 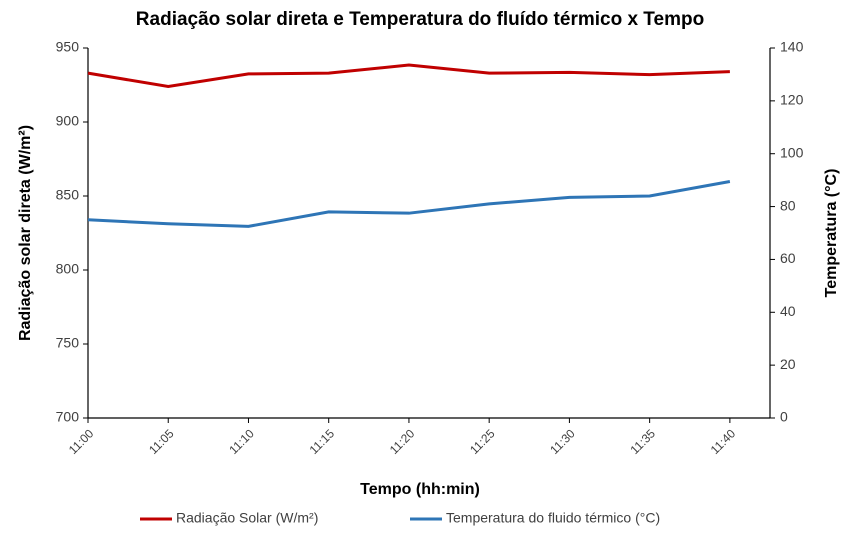 I want to click on y-tick-label: 950, so click(x=68, y=47).